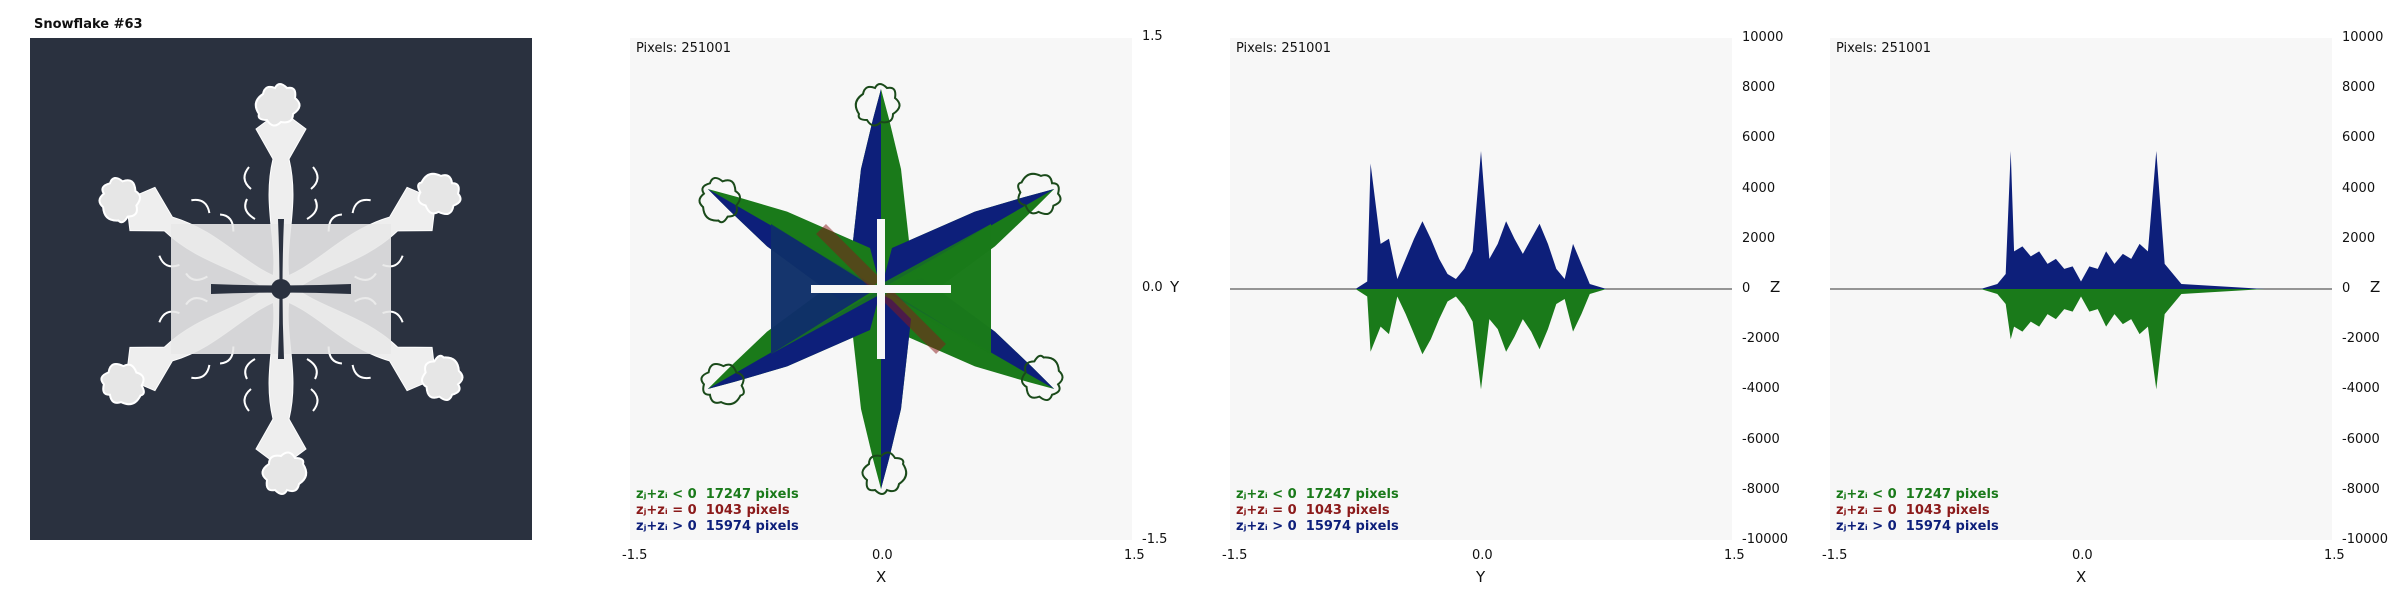  Describe the element at coordinates (2081, 577) in the screenshot. I see `xz-xlabel: X` at that location.